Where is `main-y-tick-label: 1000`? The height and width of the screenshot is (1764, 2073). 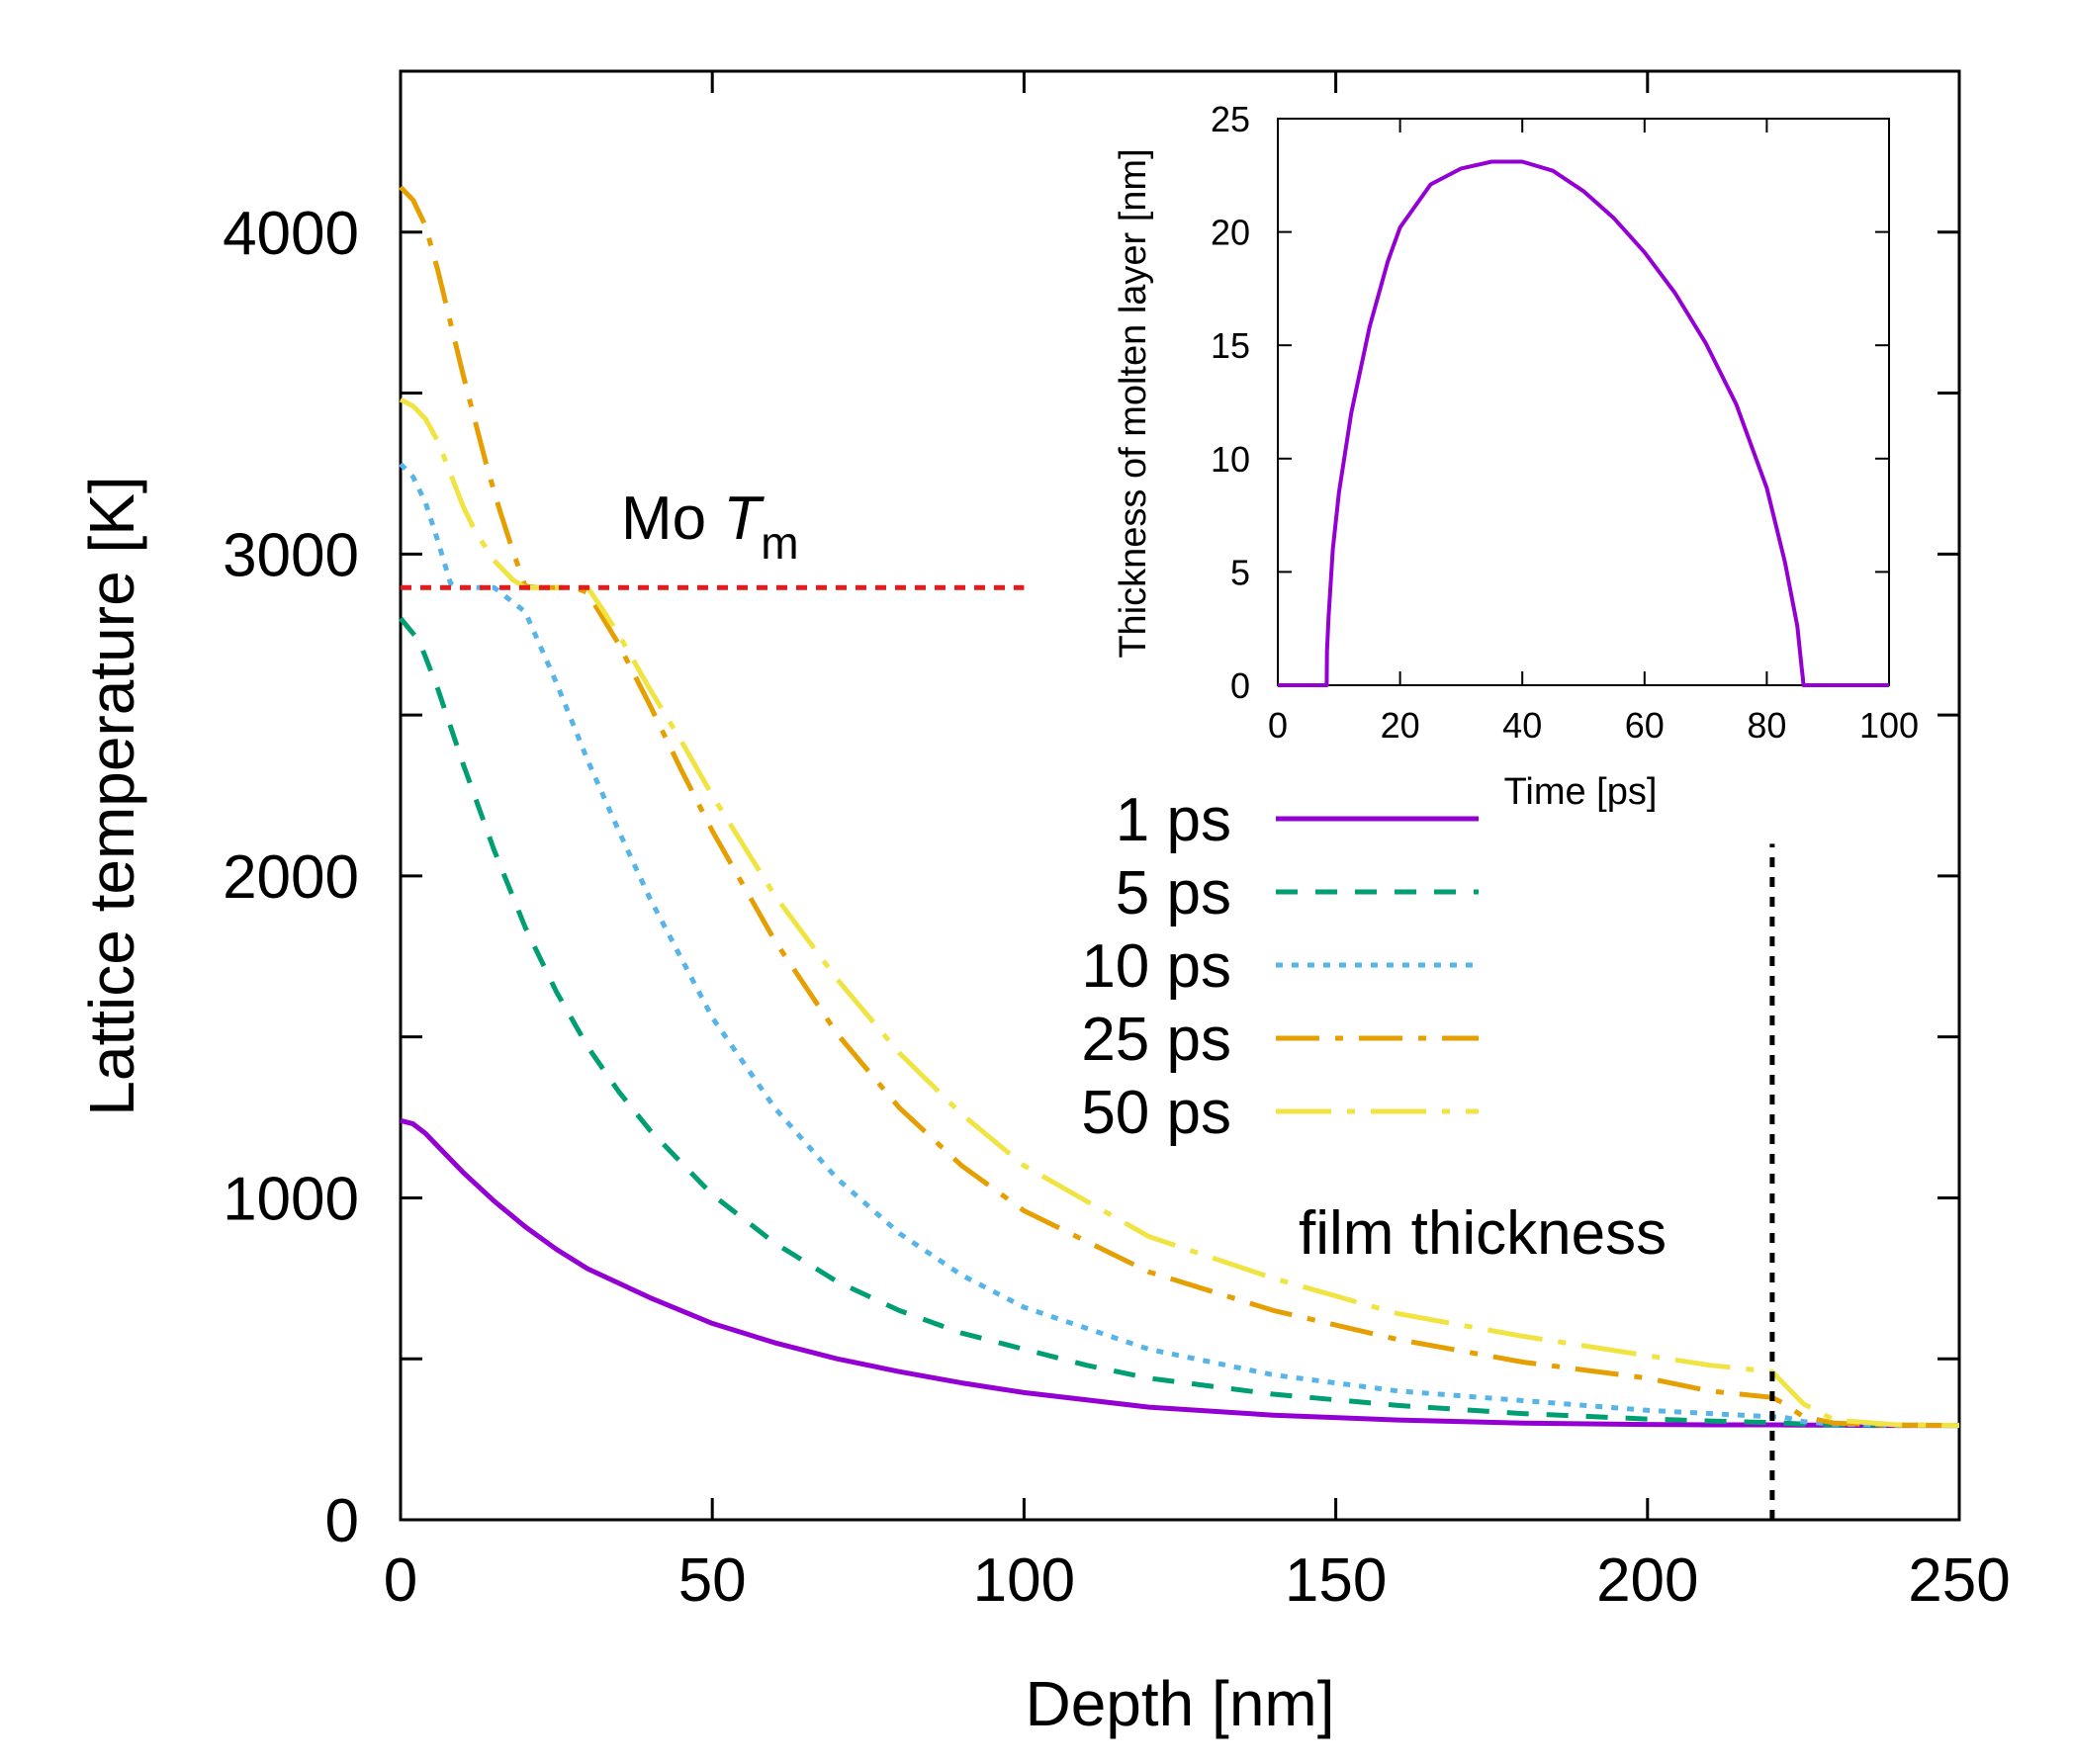 main-y-tick-label: 1000 is located at coordinates (291, 1199).